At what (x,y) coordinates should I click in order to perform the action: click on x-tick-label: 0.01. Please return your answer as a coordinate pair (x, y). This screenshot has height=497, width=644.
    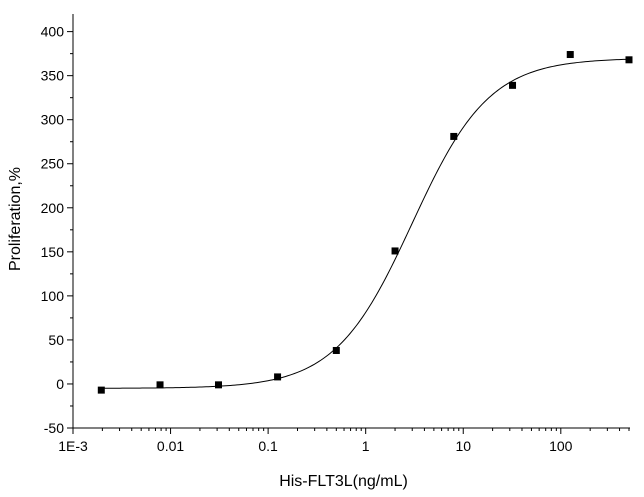
    Looking at the image, I should click on (170, 446).